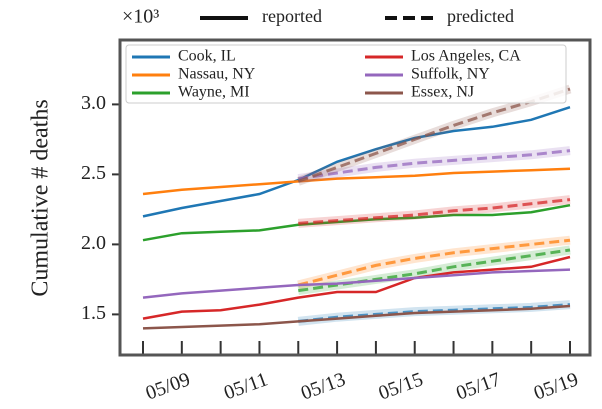 The image size is (602, 409). I want to click on legend-label: Suffolk, NY, so click(450, 74).